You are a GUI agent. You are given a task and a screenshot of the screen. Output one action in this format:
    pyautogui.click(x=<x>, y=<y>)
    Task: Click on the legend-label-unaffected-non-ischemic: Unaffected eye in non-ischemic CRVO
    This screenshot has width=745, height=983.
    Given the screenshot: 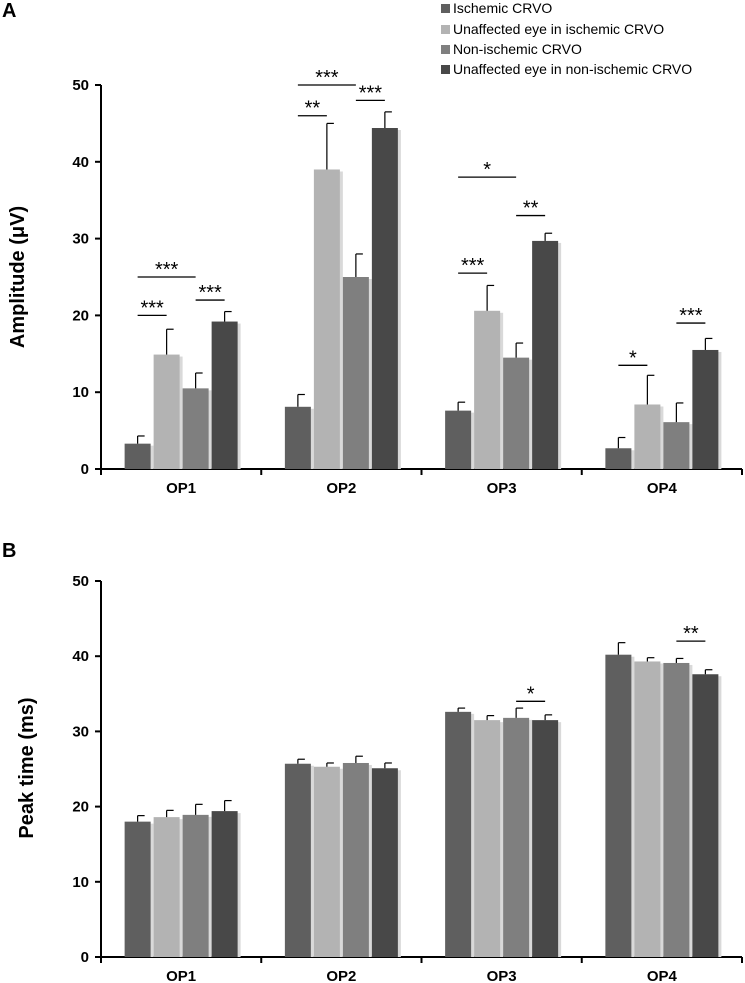 What is the action you would take?
    pyautogui.click(x=572, y=69)
    